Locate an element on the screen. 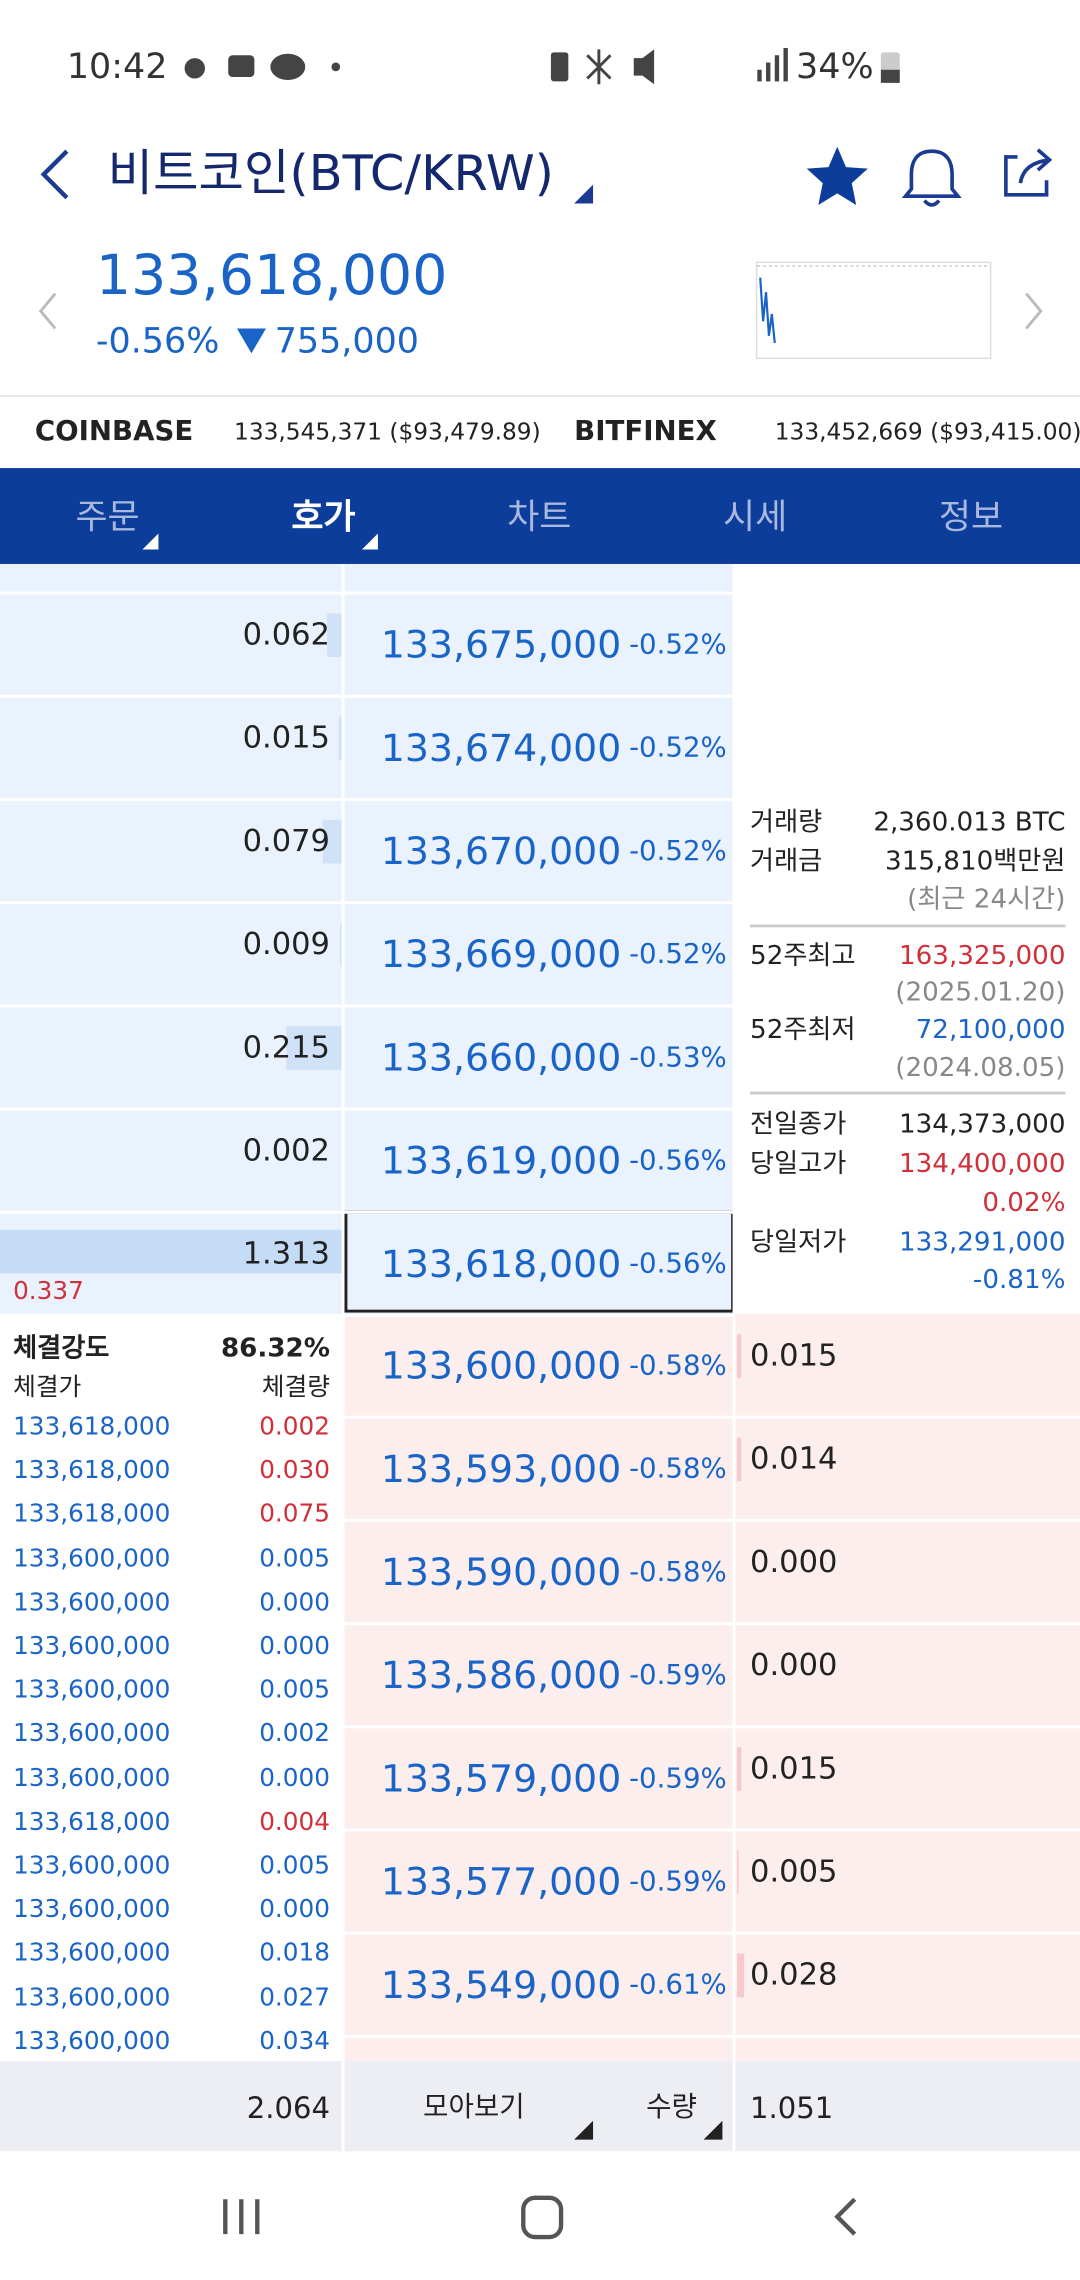  mini-chart is located at coordinates (873, 310).